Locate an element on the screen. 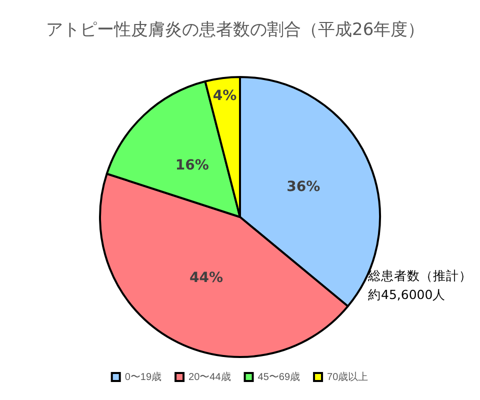  legend-label: 20〜44歳 is located at coordinates (209, 376).